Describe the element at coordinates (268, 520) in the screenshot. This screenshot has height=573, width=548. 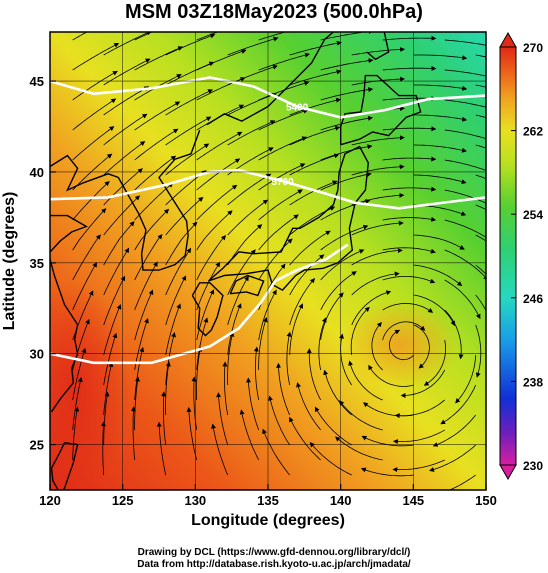
I see `x-axis-label: Longitude (degrees)` at that location.